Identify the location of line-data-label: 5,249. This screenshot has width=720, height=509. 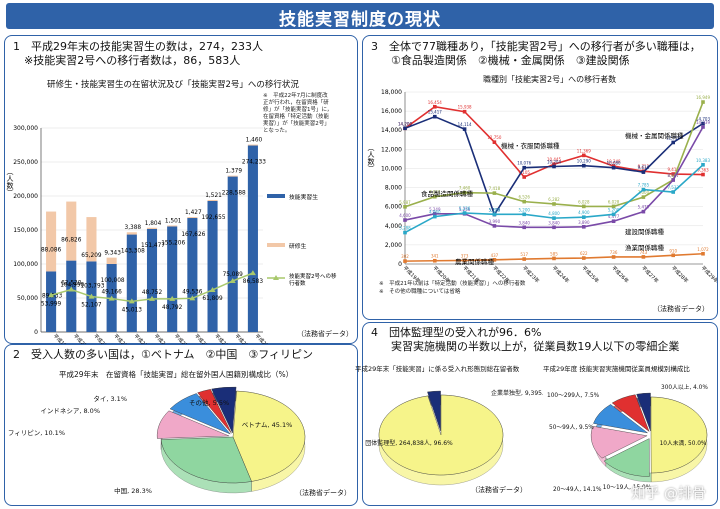
(435, 209).